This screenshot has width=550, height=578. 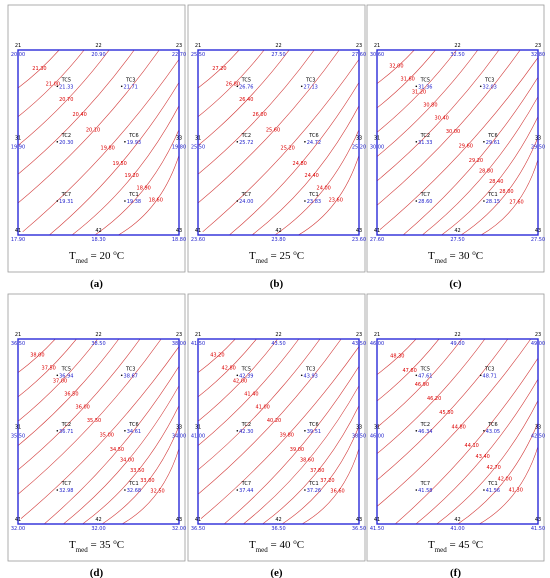 I want to click on contour-label: 43.40, so click(x=483, y=457).